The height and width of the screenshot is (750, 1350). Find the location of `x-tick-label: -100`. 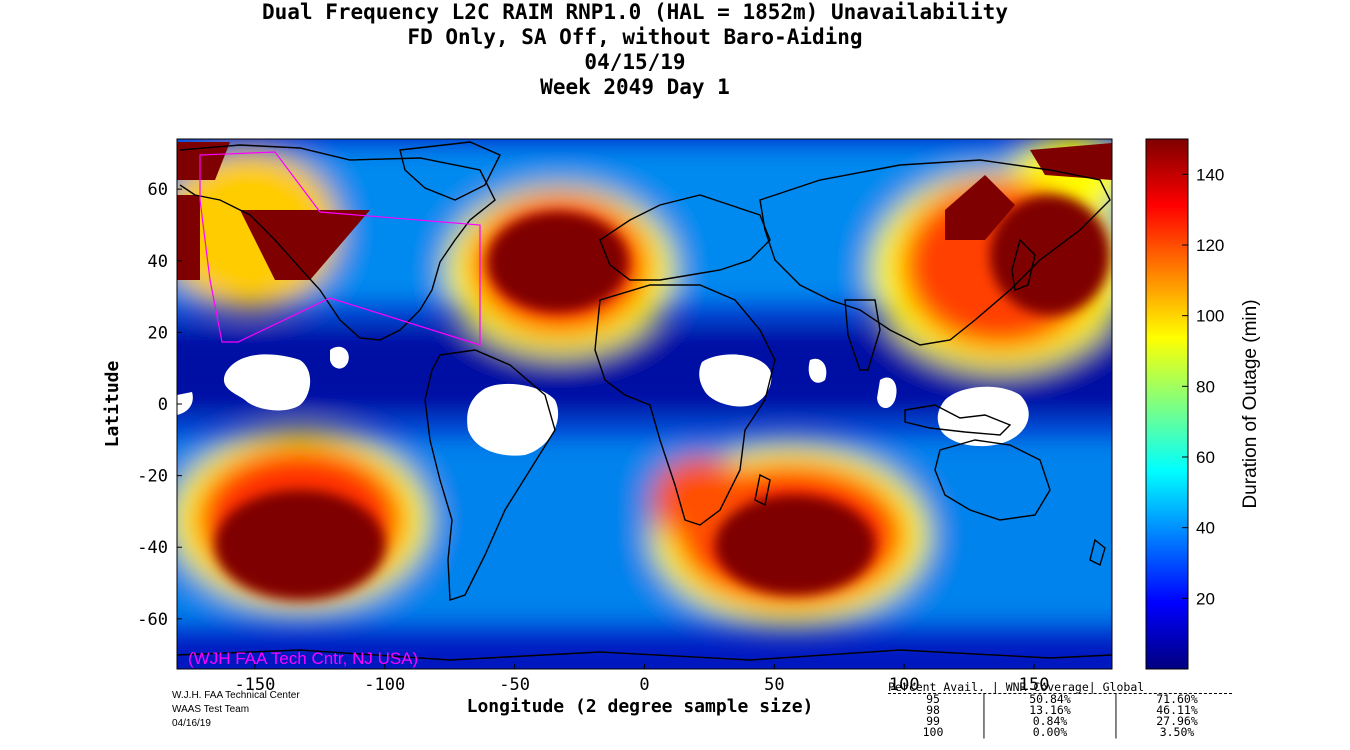

x-tick-label: -100 is located at coordinates (384, 685).